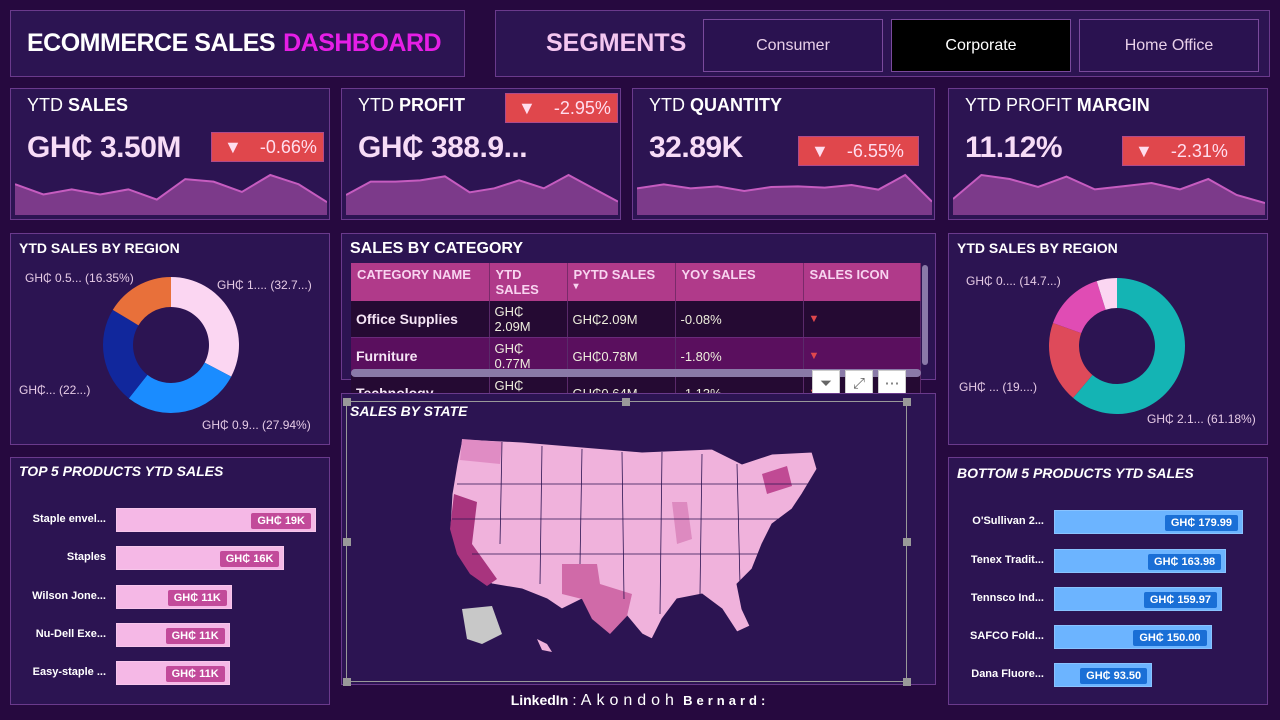 This screenshot has width=1280, height=720. I want to click on panel-title: BOTTOM 5 PRODUCTS YTD SALES, so click(1075, 473).